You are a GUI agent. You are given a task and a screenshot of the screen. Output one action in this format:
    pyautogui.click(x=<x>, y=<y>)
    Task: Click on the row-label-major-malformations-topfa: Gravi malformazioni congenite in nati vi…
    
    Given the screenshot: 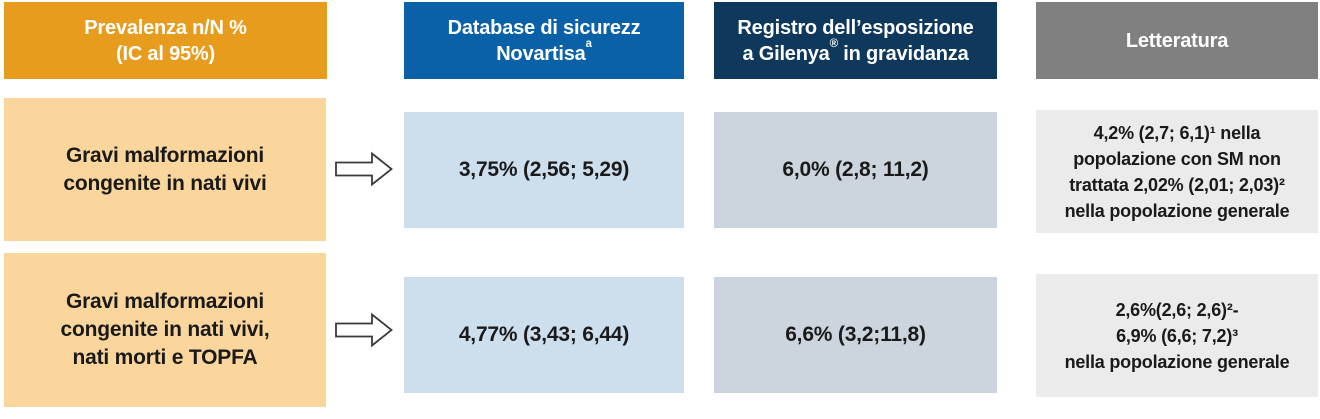 What is the action you would take?
    pyautogui.click(x=165, y=330)
    